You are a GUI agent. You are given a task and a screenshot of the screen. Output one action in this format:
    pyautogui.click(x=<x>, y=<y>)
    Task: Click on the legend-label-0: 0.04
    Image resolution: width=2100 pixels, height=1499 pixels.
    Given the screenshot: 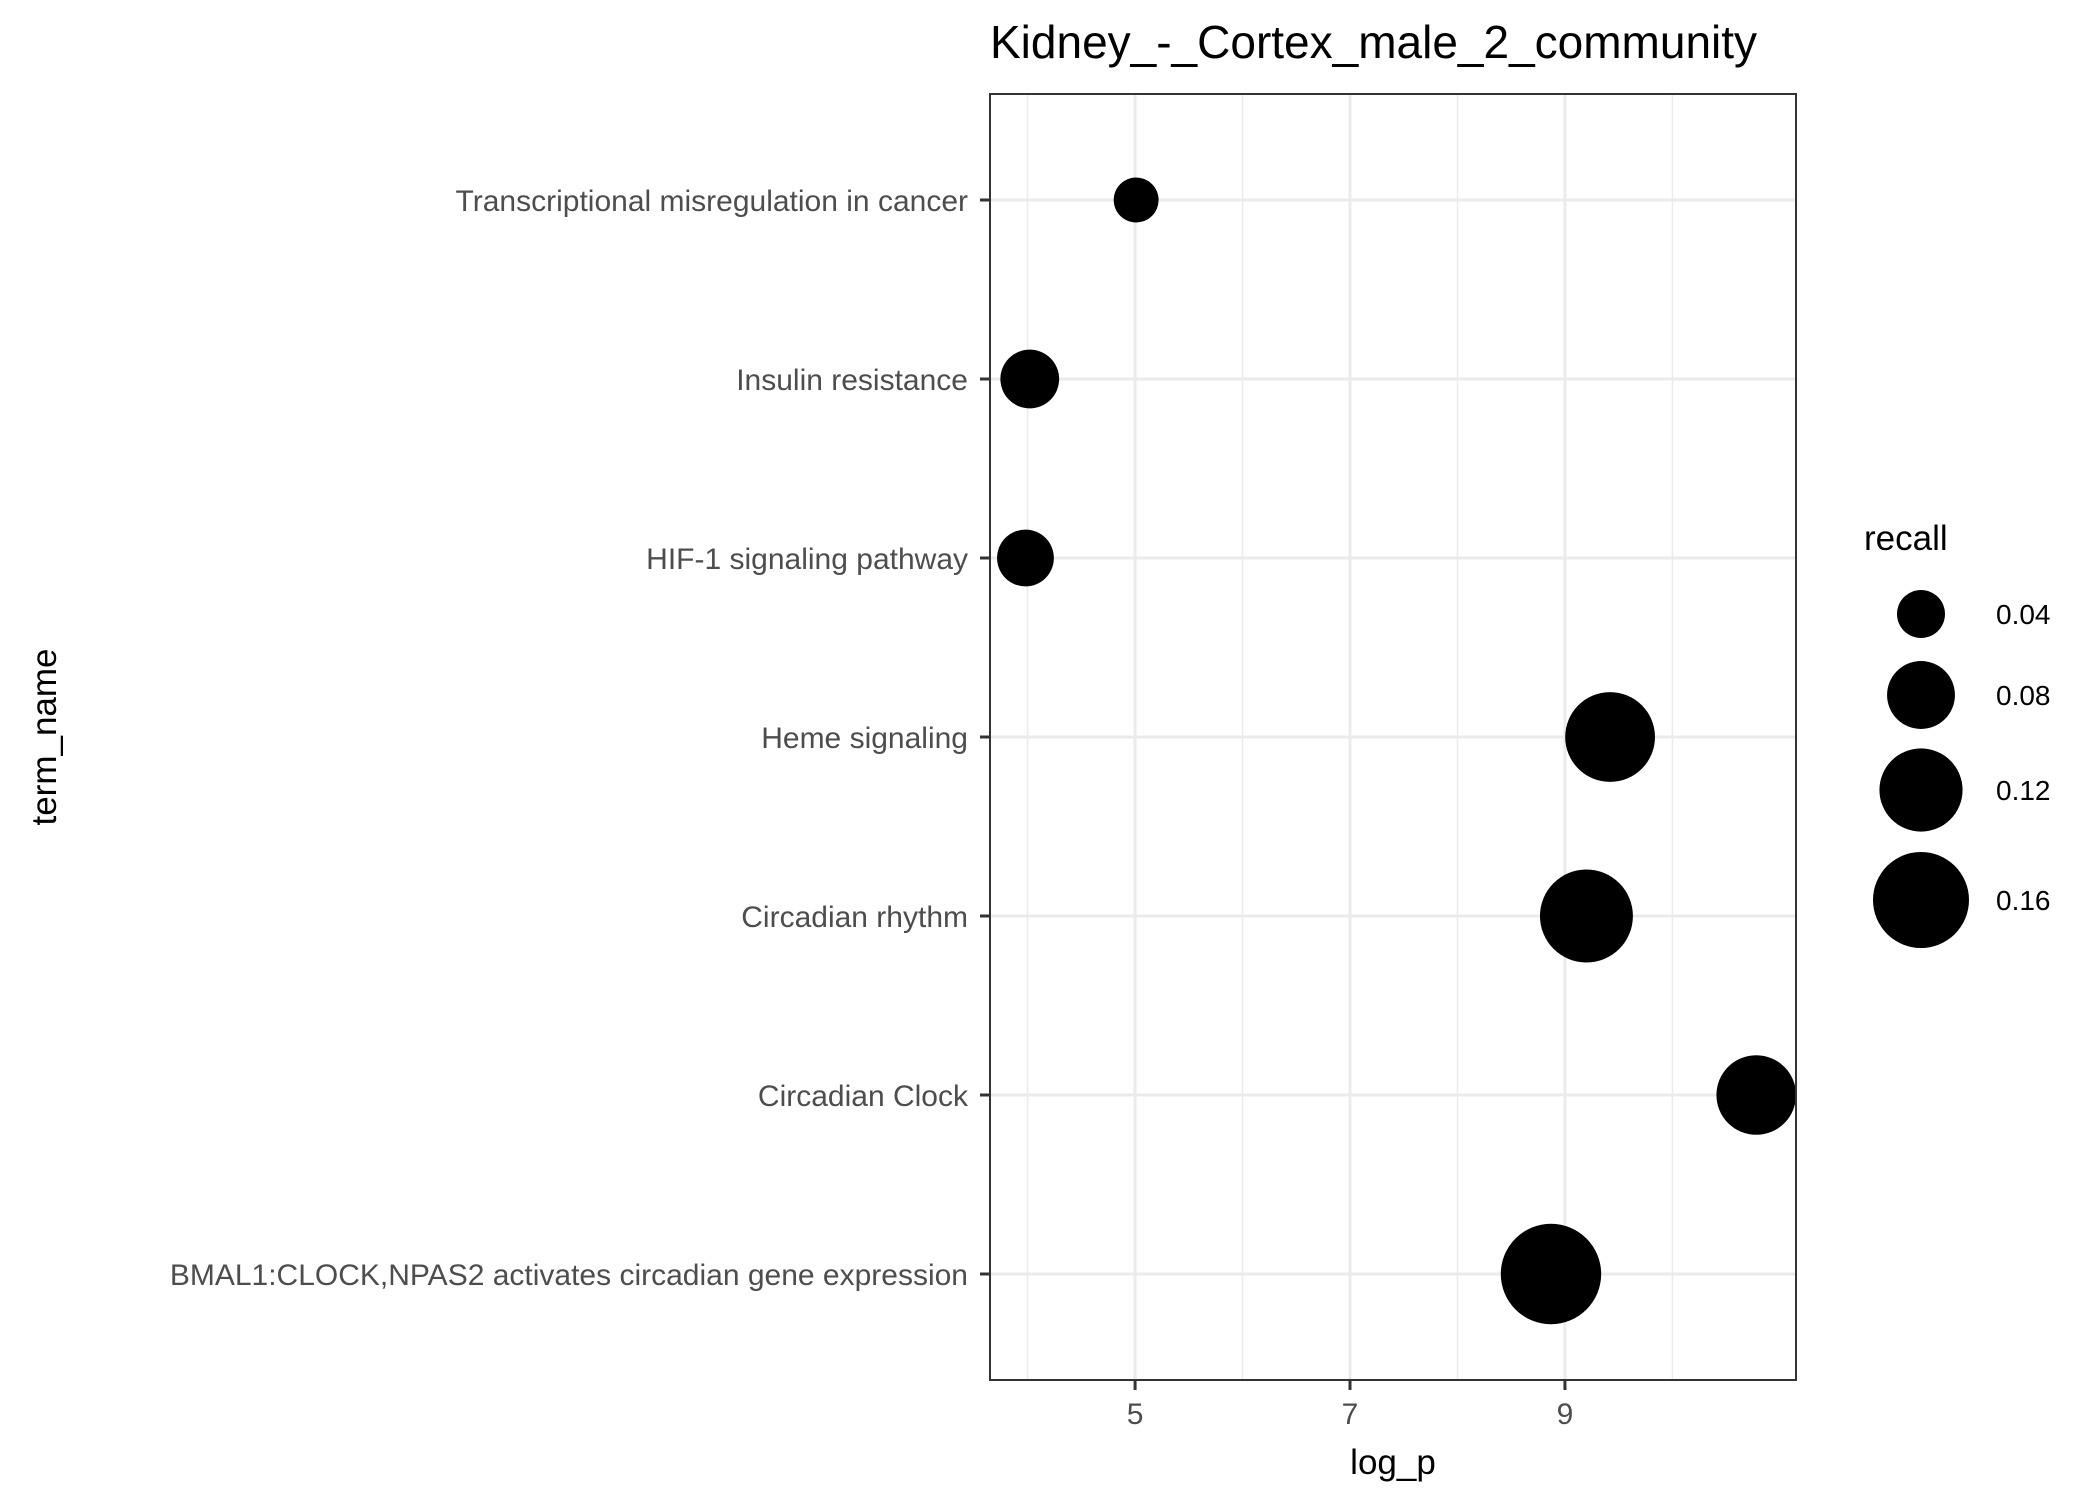 What is the action you would take?
    pyautogui.click(x=2023, y=614)
    